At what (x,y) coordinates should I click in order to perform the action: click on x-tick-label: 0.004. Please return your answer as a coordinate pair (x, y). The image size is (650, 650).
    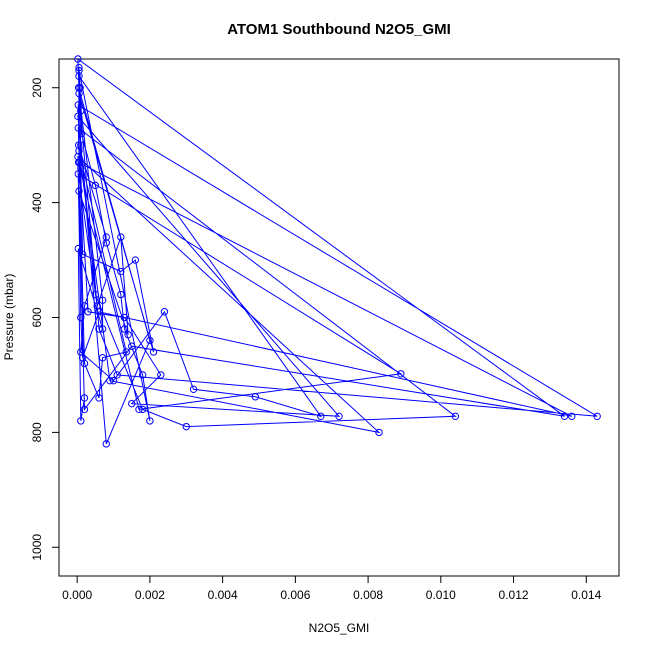
    Looking at the image, I should click on (223, 595).